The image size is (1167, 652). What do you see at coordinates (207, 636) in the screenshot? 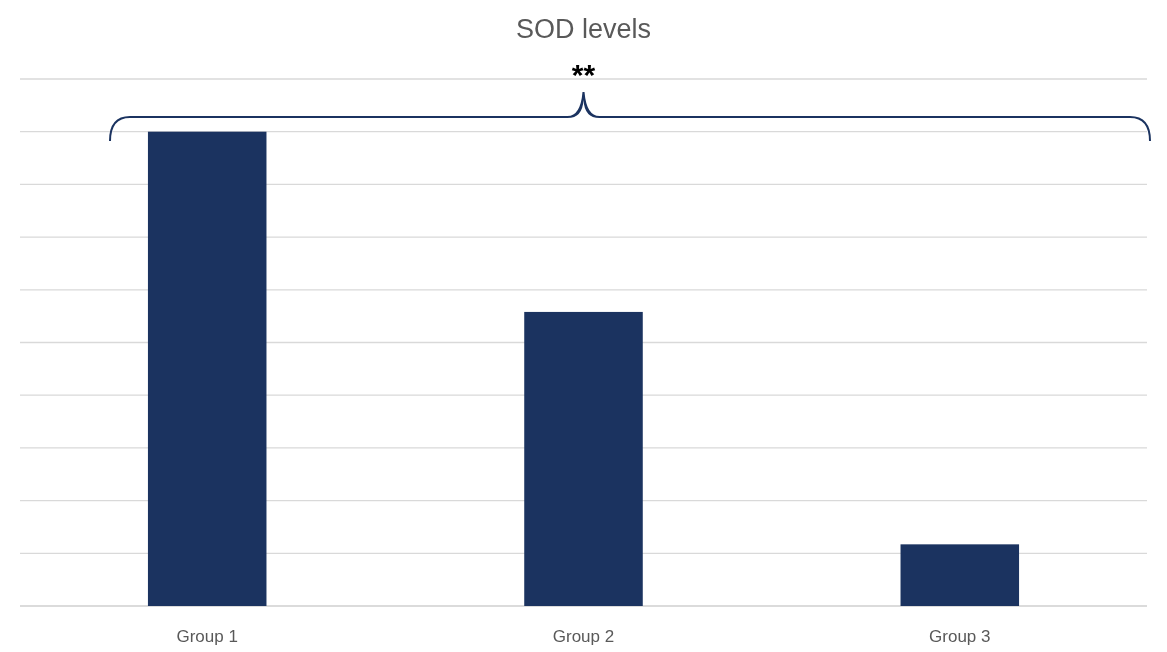
I see `x-tick-label: Group 1` at bounding box center [207, 636].